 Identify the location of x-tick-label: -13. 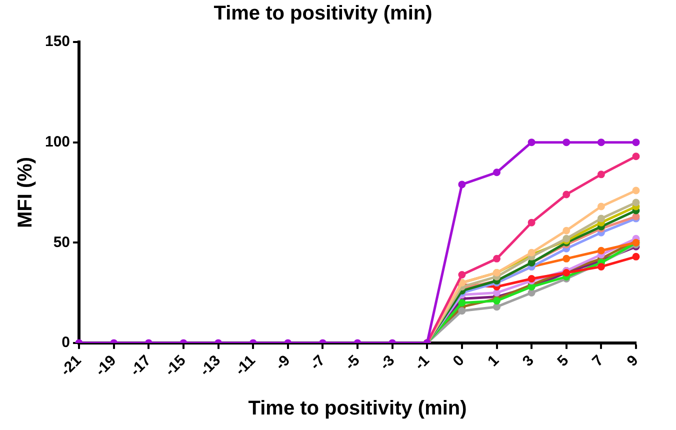
(210, 366).